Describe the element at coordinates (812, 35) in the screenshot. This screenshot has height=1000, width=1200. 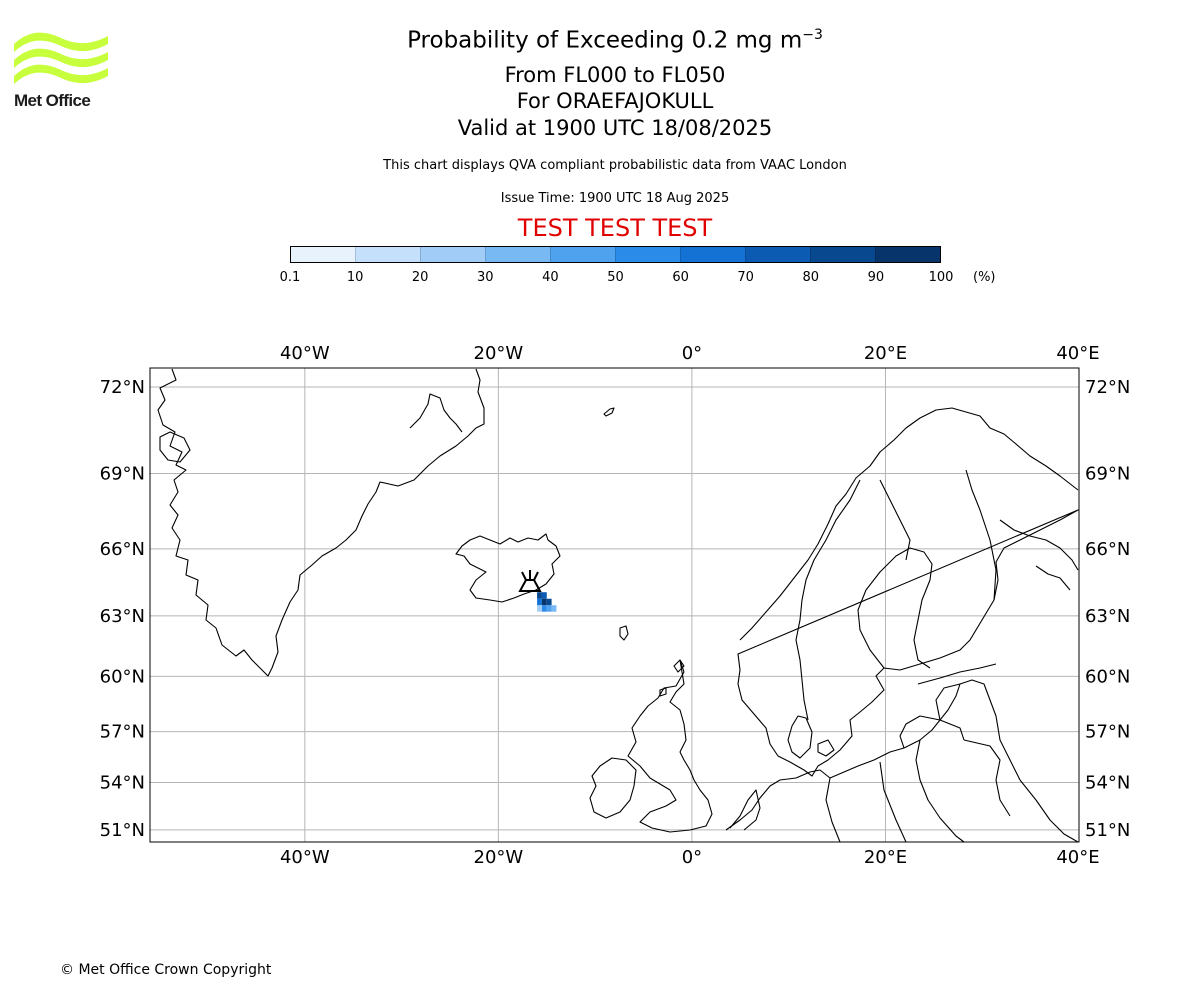
I see `title-exponent: −3` at that location.